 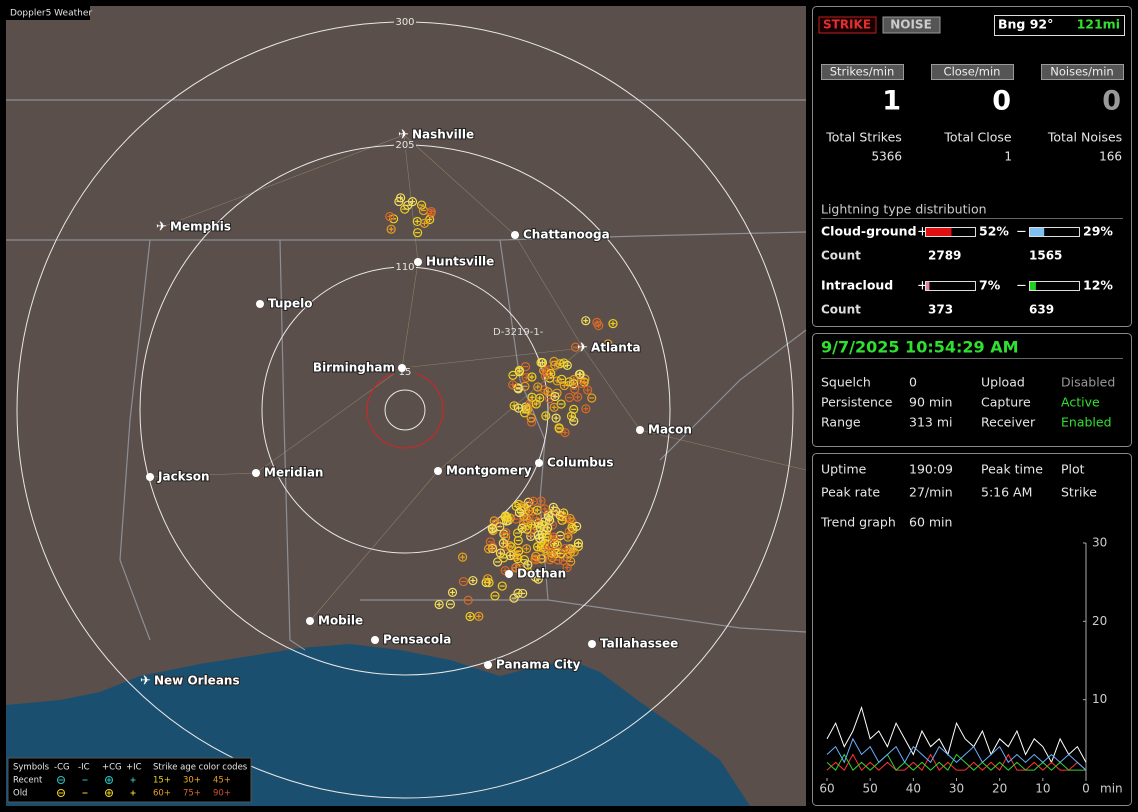 What do you see at coordinates (844, 469) in the screenshot?
I see `stat: Uptime` at bounding box center [844, 469].